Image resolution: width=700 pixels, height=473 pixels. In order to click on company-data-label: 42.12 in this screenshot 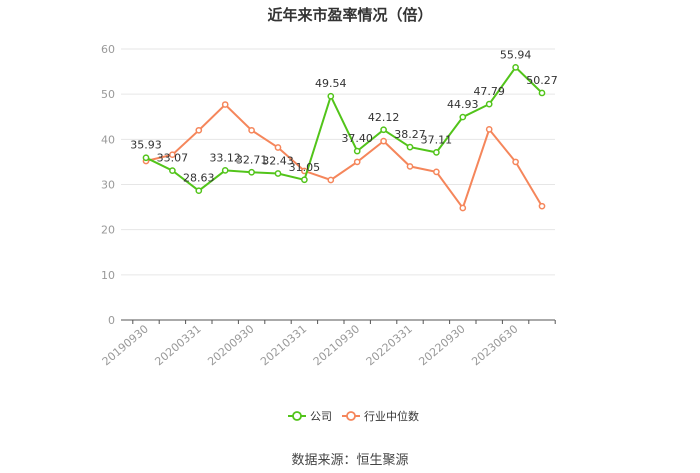, I will do `click(384, 117)`.